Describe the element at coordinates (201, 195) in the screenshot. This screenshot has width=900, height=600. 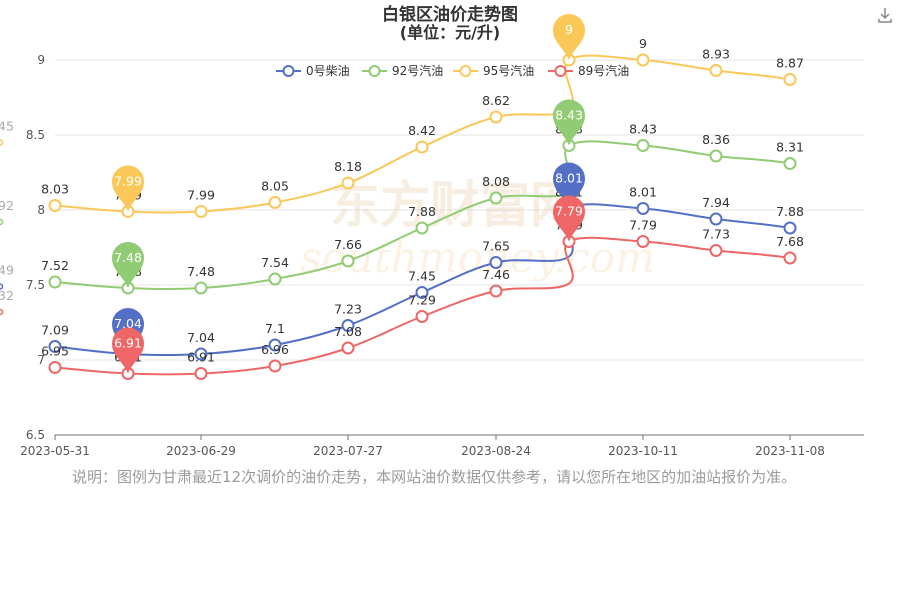
I see `data-label: 7.99` at that location.